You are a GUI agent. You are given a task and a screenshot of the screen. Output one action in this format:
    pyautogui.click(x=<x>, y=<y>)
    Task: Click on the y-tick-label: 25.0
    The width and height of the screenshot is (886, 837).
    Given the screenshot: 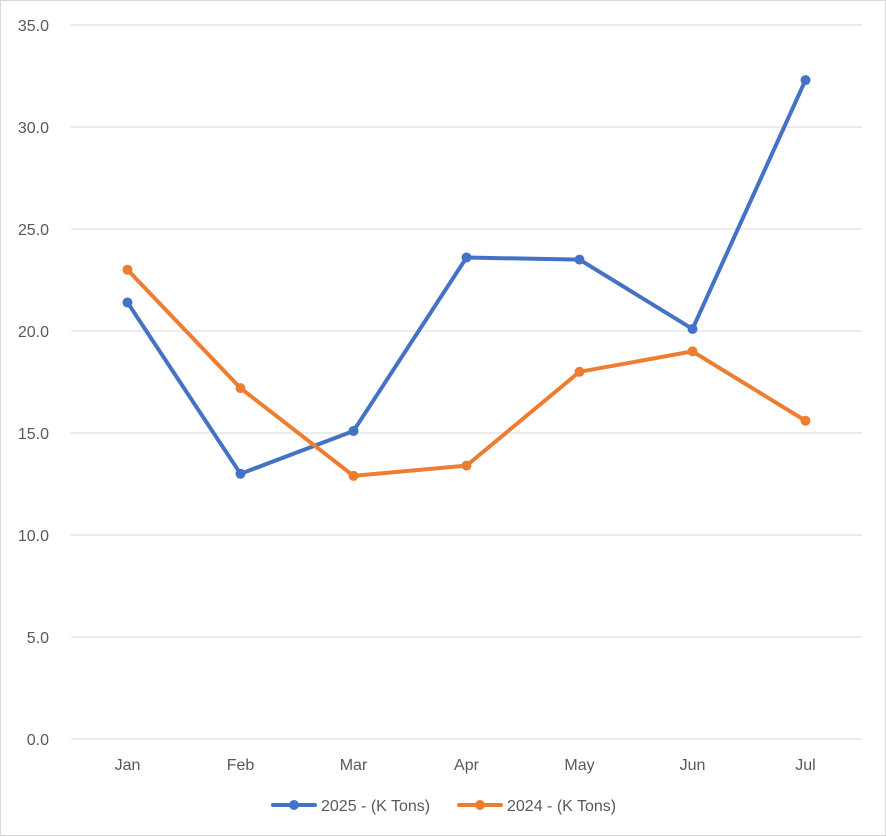 What is the action you would take?
    pyautogui.click(x=33, y=230)
    